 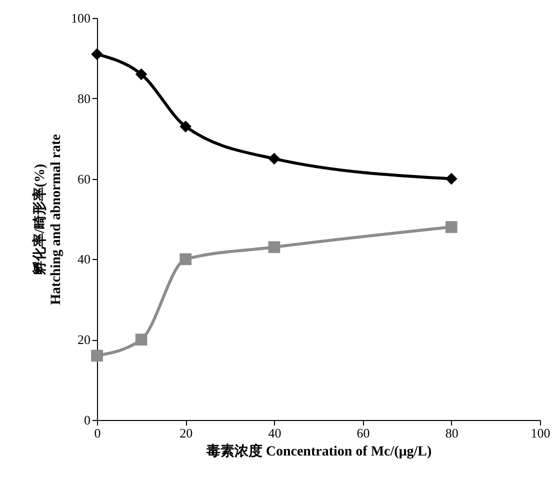 I want to click on y-tick-label: 40, so click(x=84, y=259).